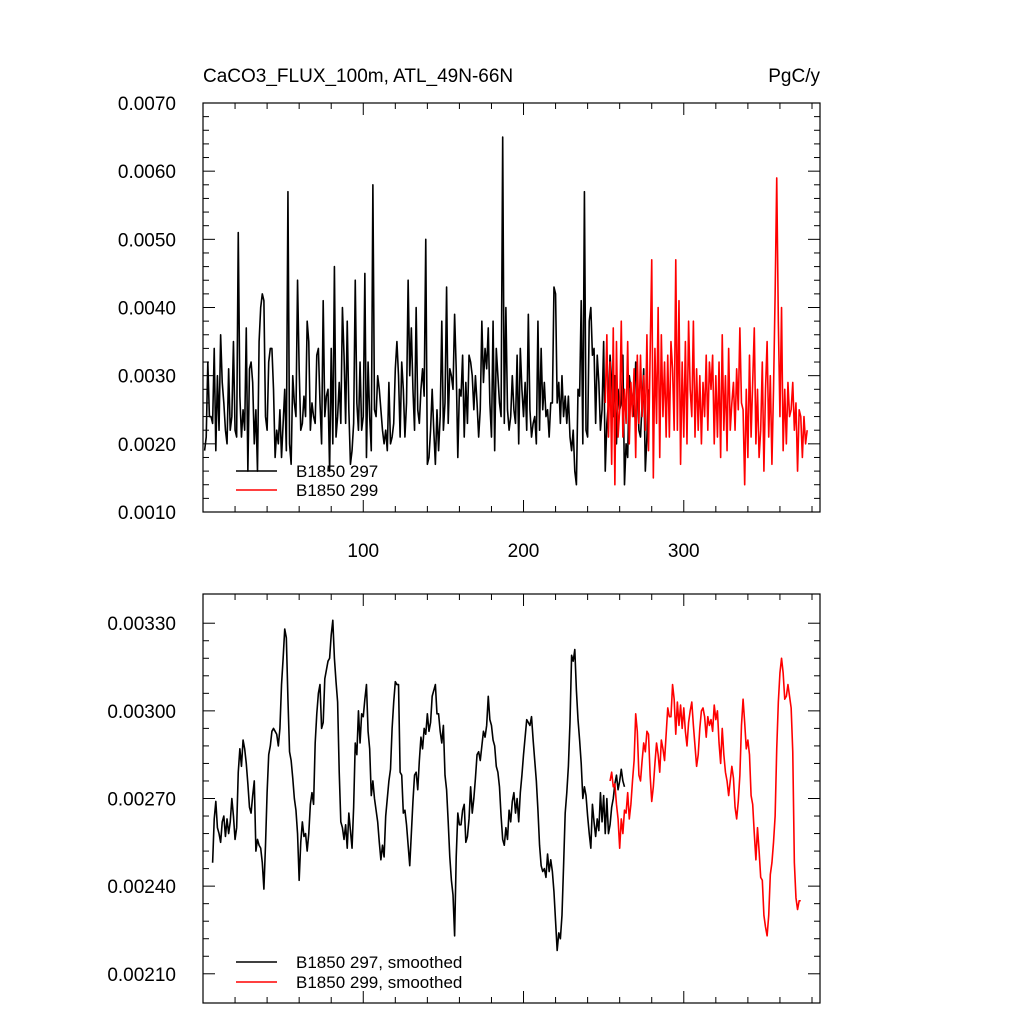 Image resolution: width=1024 pixels, height=1029 pixels. What do you see at coordinates (147, 172) in the screenshot?
I see `top-ytick-label: 0.0060` at bounding box center [147, 172].